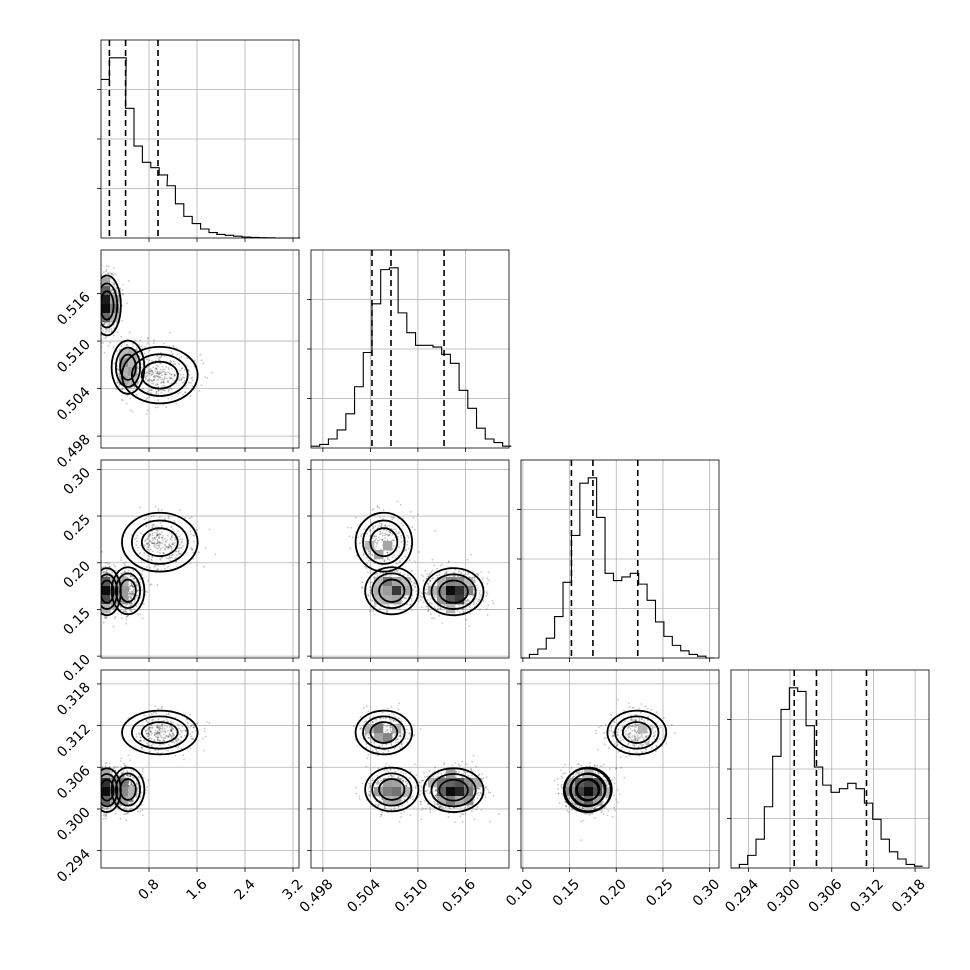 The height and width of the screenshot is (970, 970). What do you see at coordinates (421, 564) in the screenshot?
I see `joint-panel` at bounding box center [421, 564].